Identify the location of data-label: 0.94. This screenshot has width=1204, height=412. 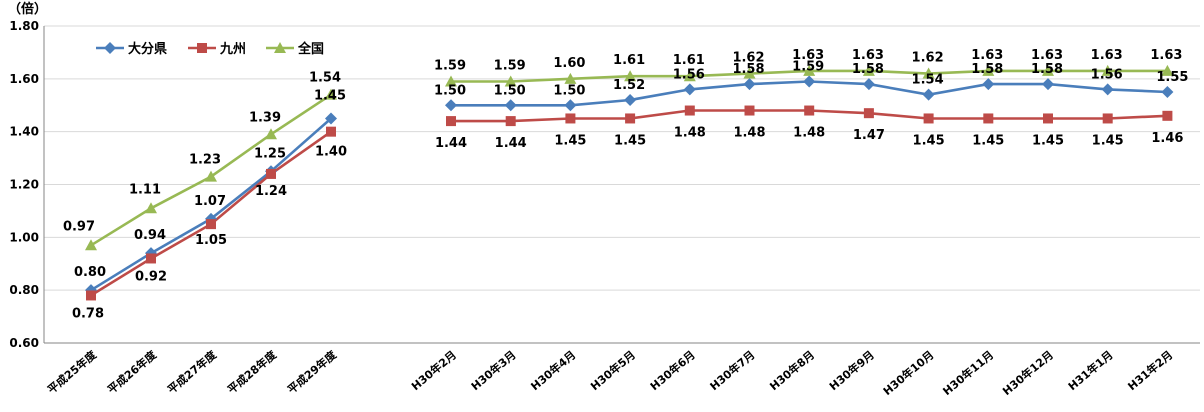
(150, 235).